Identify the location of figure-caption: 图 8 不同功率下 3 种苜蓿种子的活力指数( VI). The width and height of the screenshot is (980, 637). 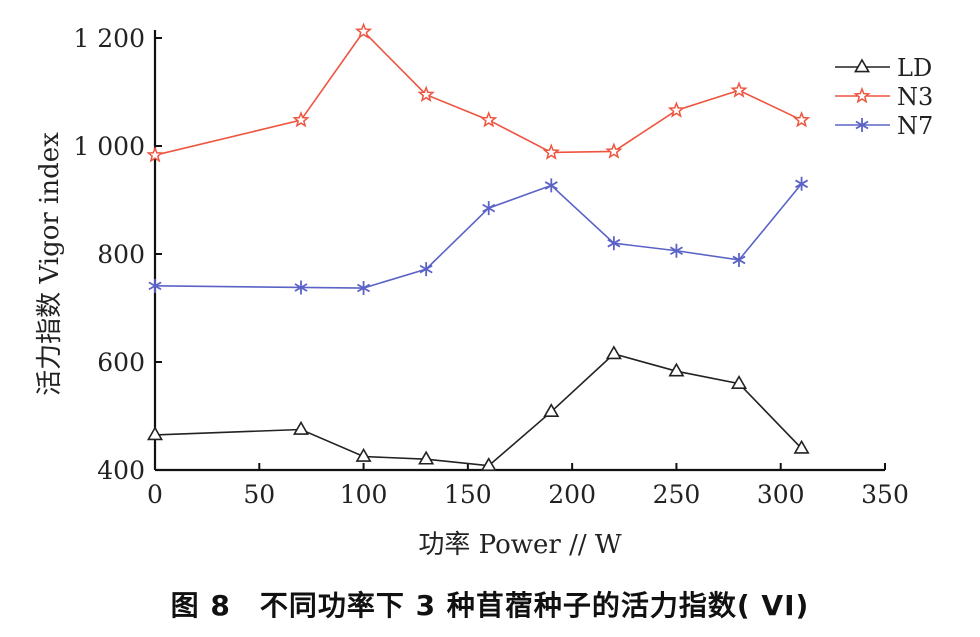
(490, 605).